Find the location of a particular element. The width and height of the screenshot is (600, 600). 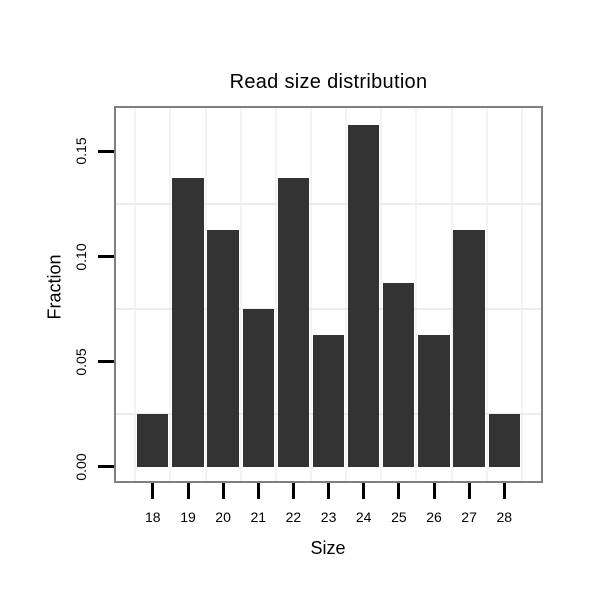

chart-title: Read size distribution is located at coordinates (328, 82).